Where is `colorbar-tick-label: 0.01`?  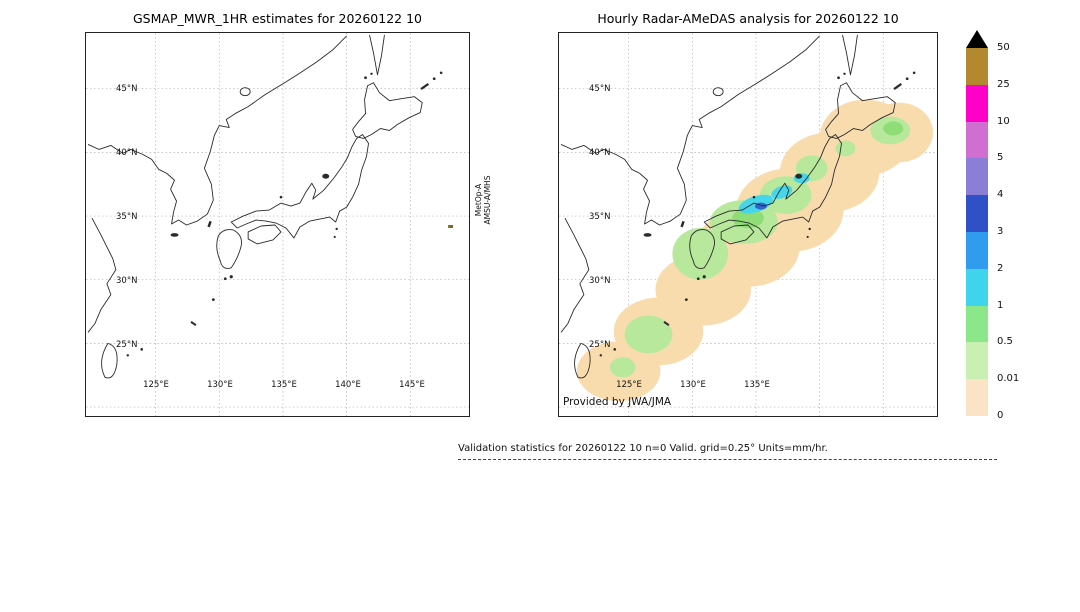 colorbar-tick-label: 0.01 is located at coordinates (1008, 379).